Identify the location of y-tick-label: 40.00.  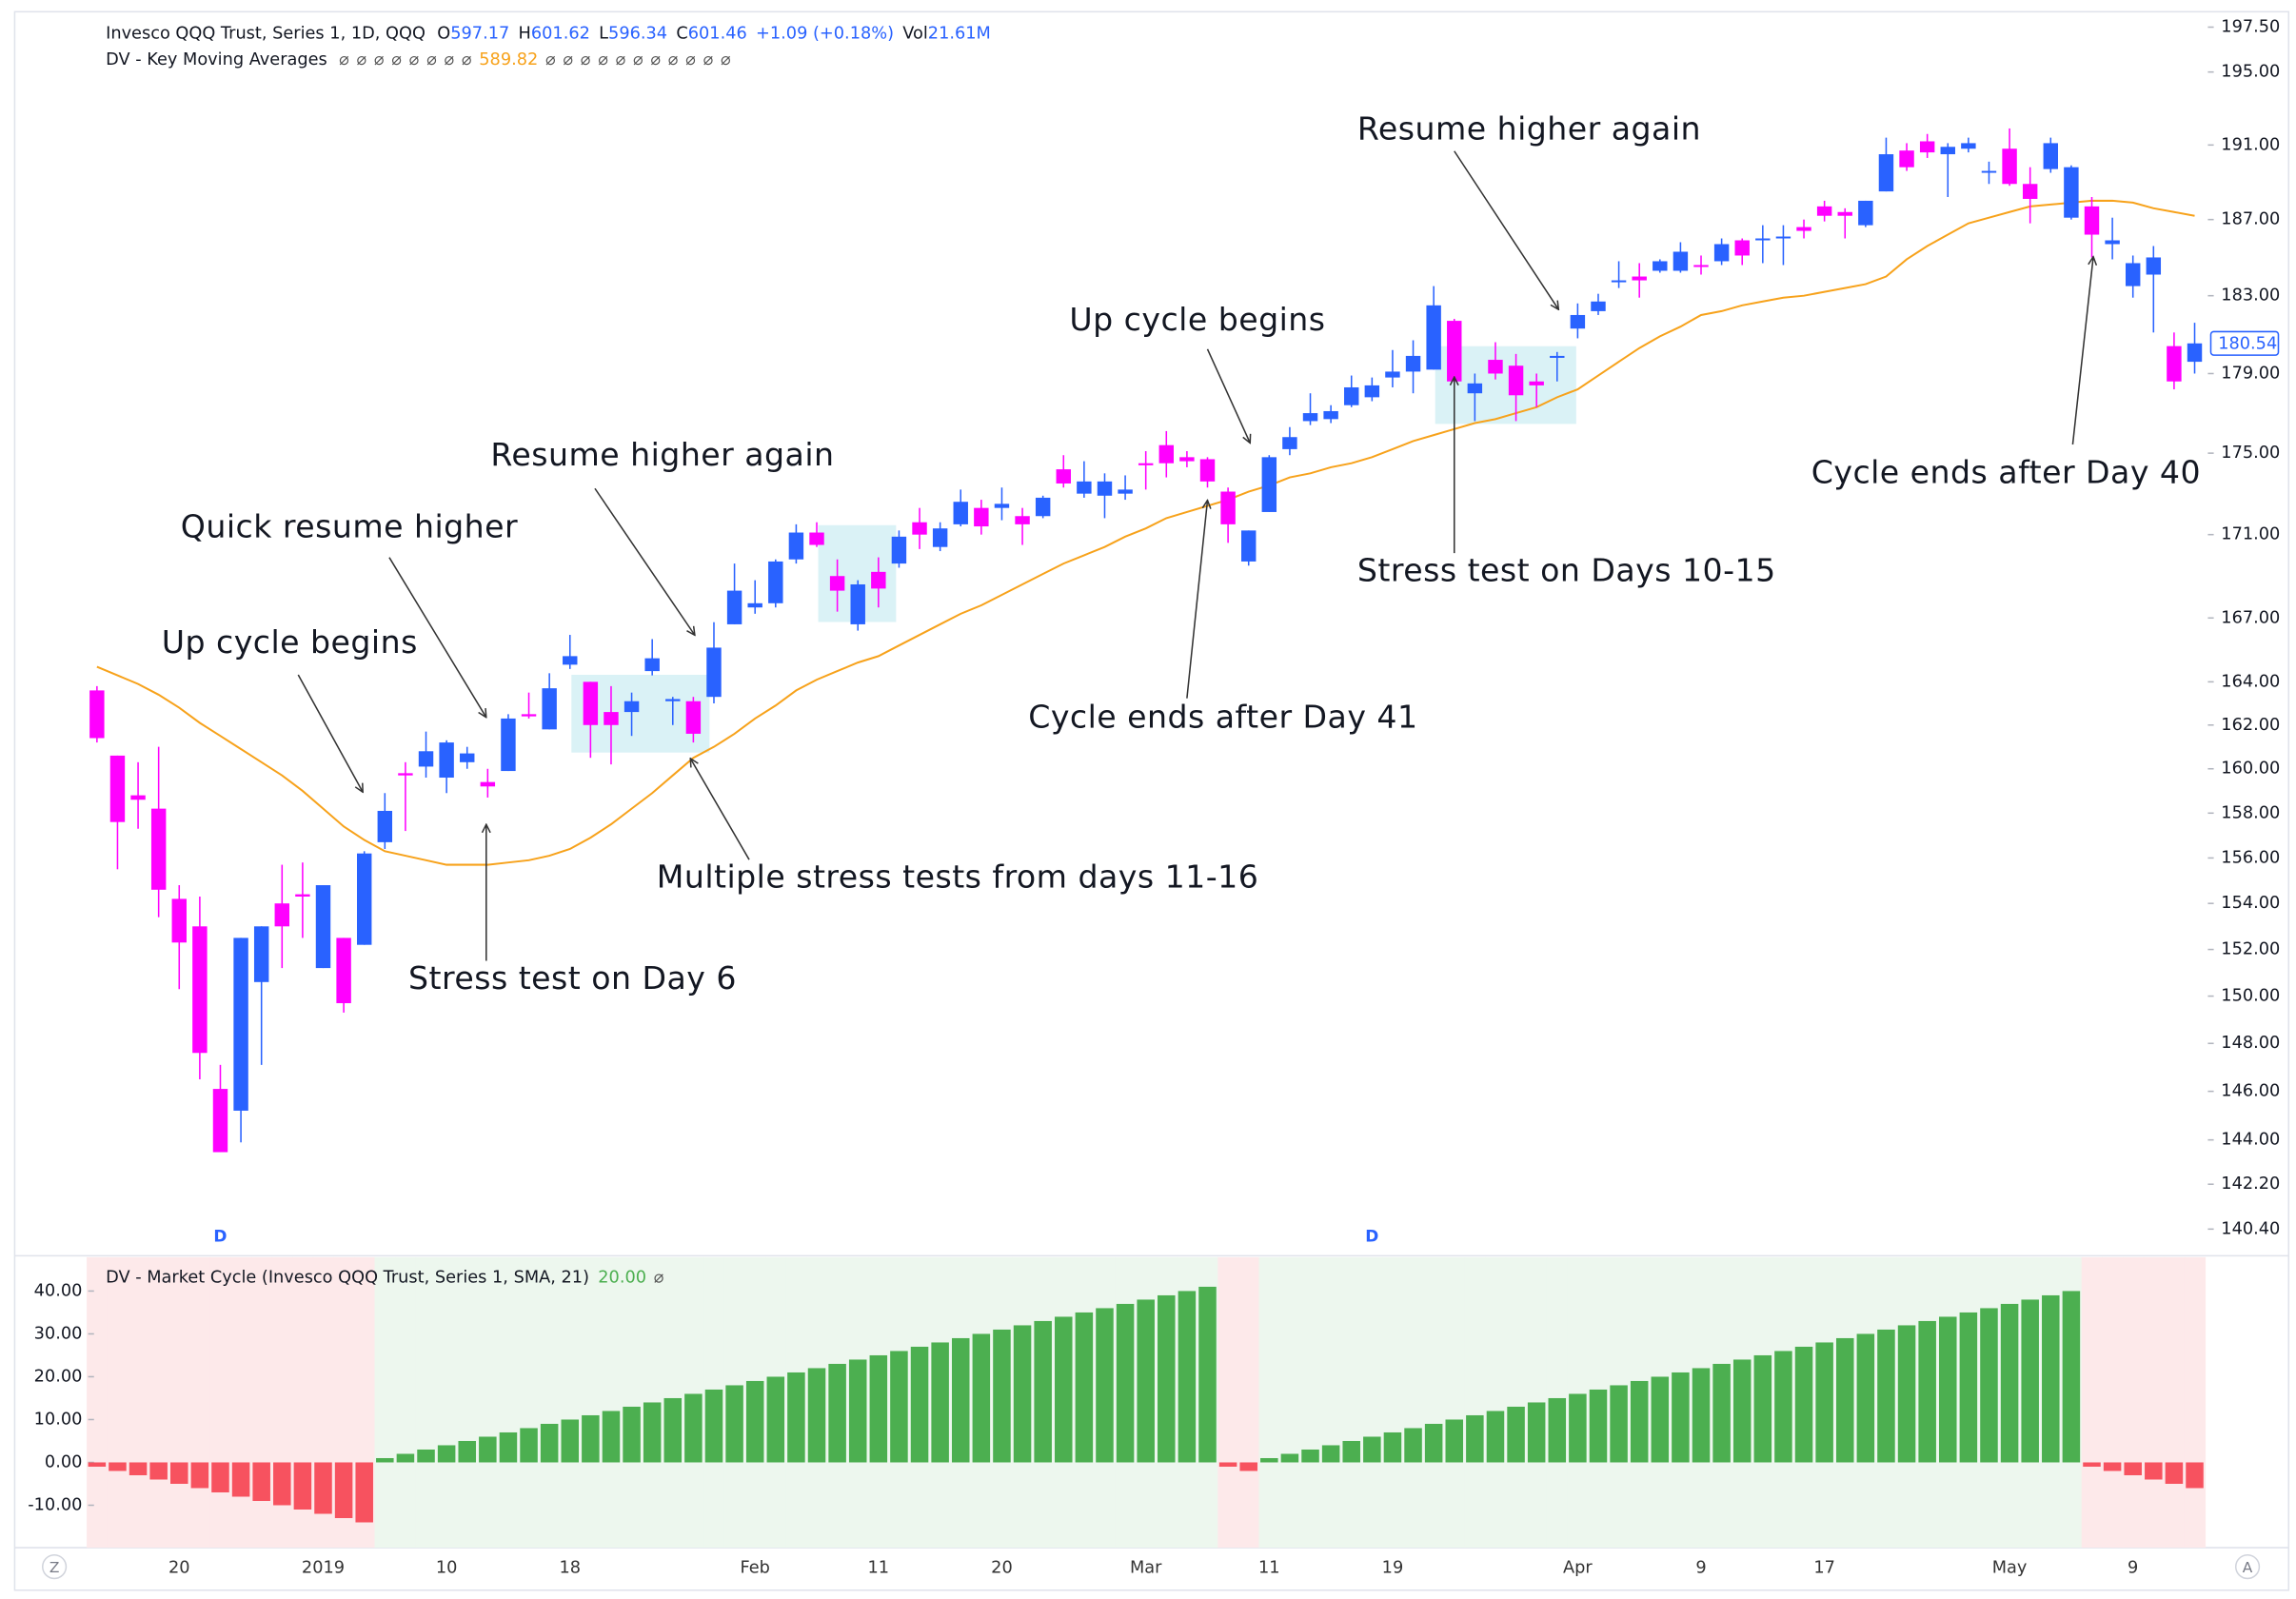
(58, 1290).